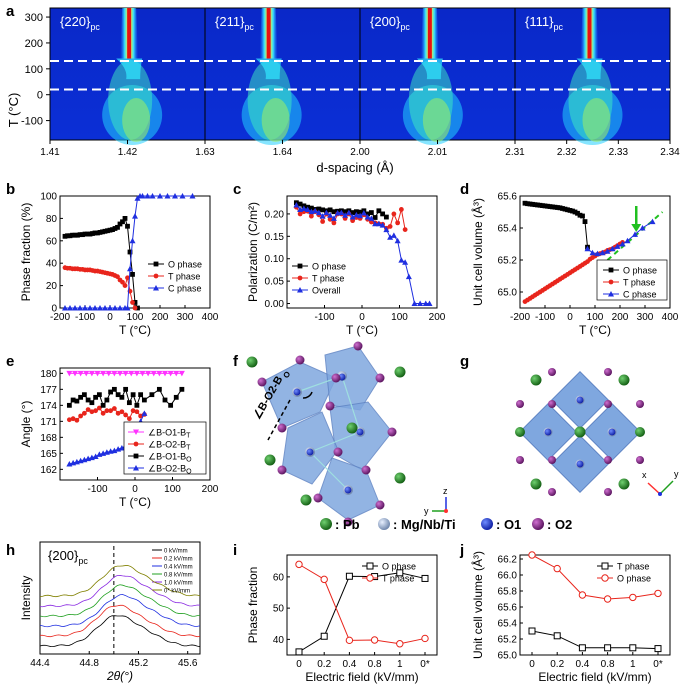 This screenshot has width=685, height=688. What do you see at coordinates (620, 237) in the screenshot?
I see `series-c-phase` at bounding box center [620, 237].